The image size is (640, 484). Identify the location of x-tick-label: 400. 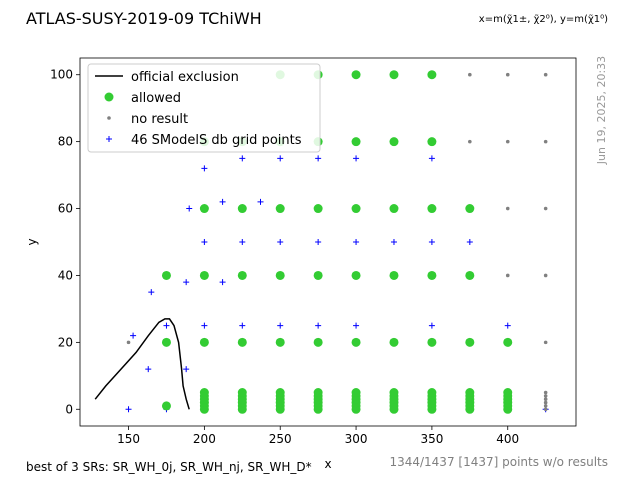
(507, 439).